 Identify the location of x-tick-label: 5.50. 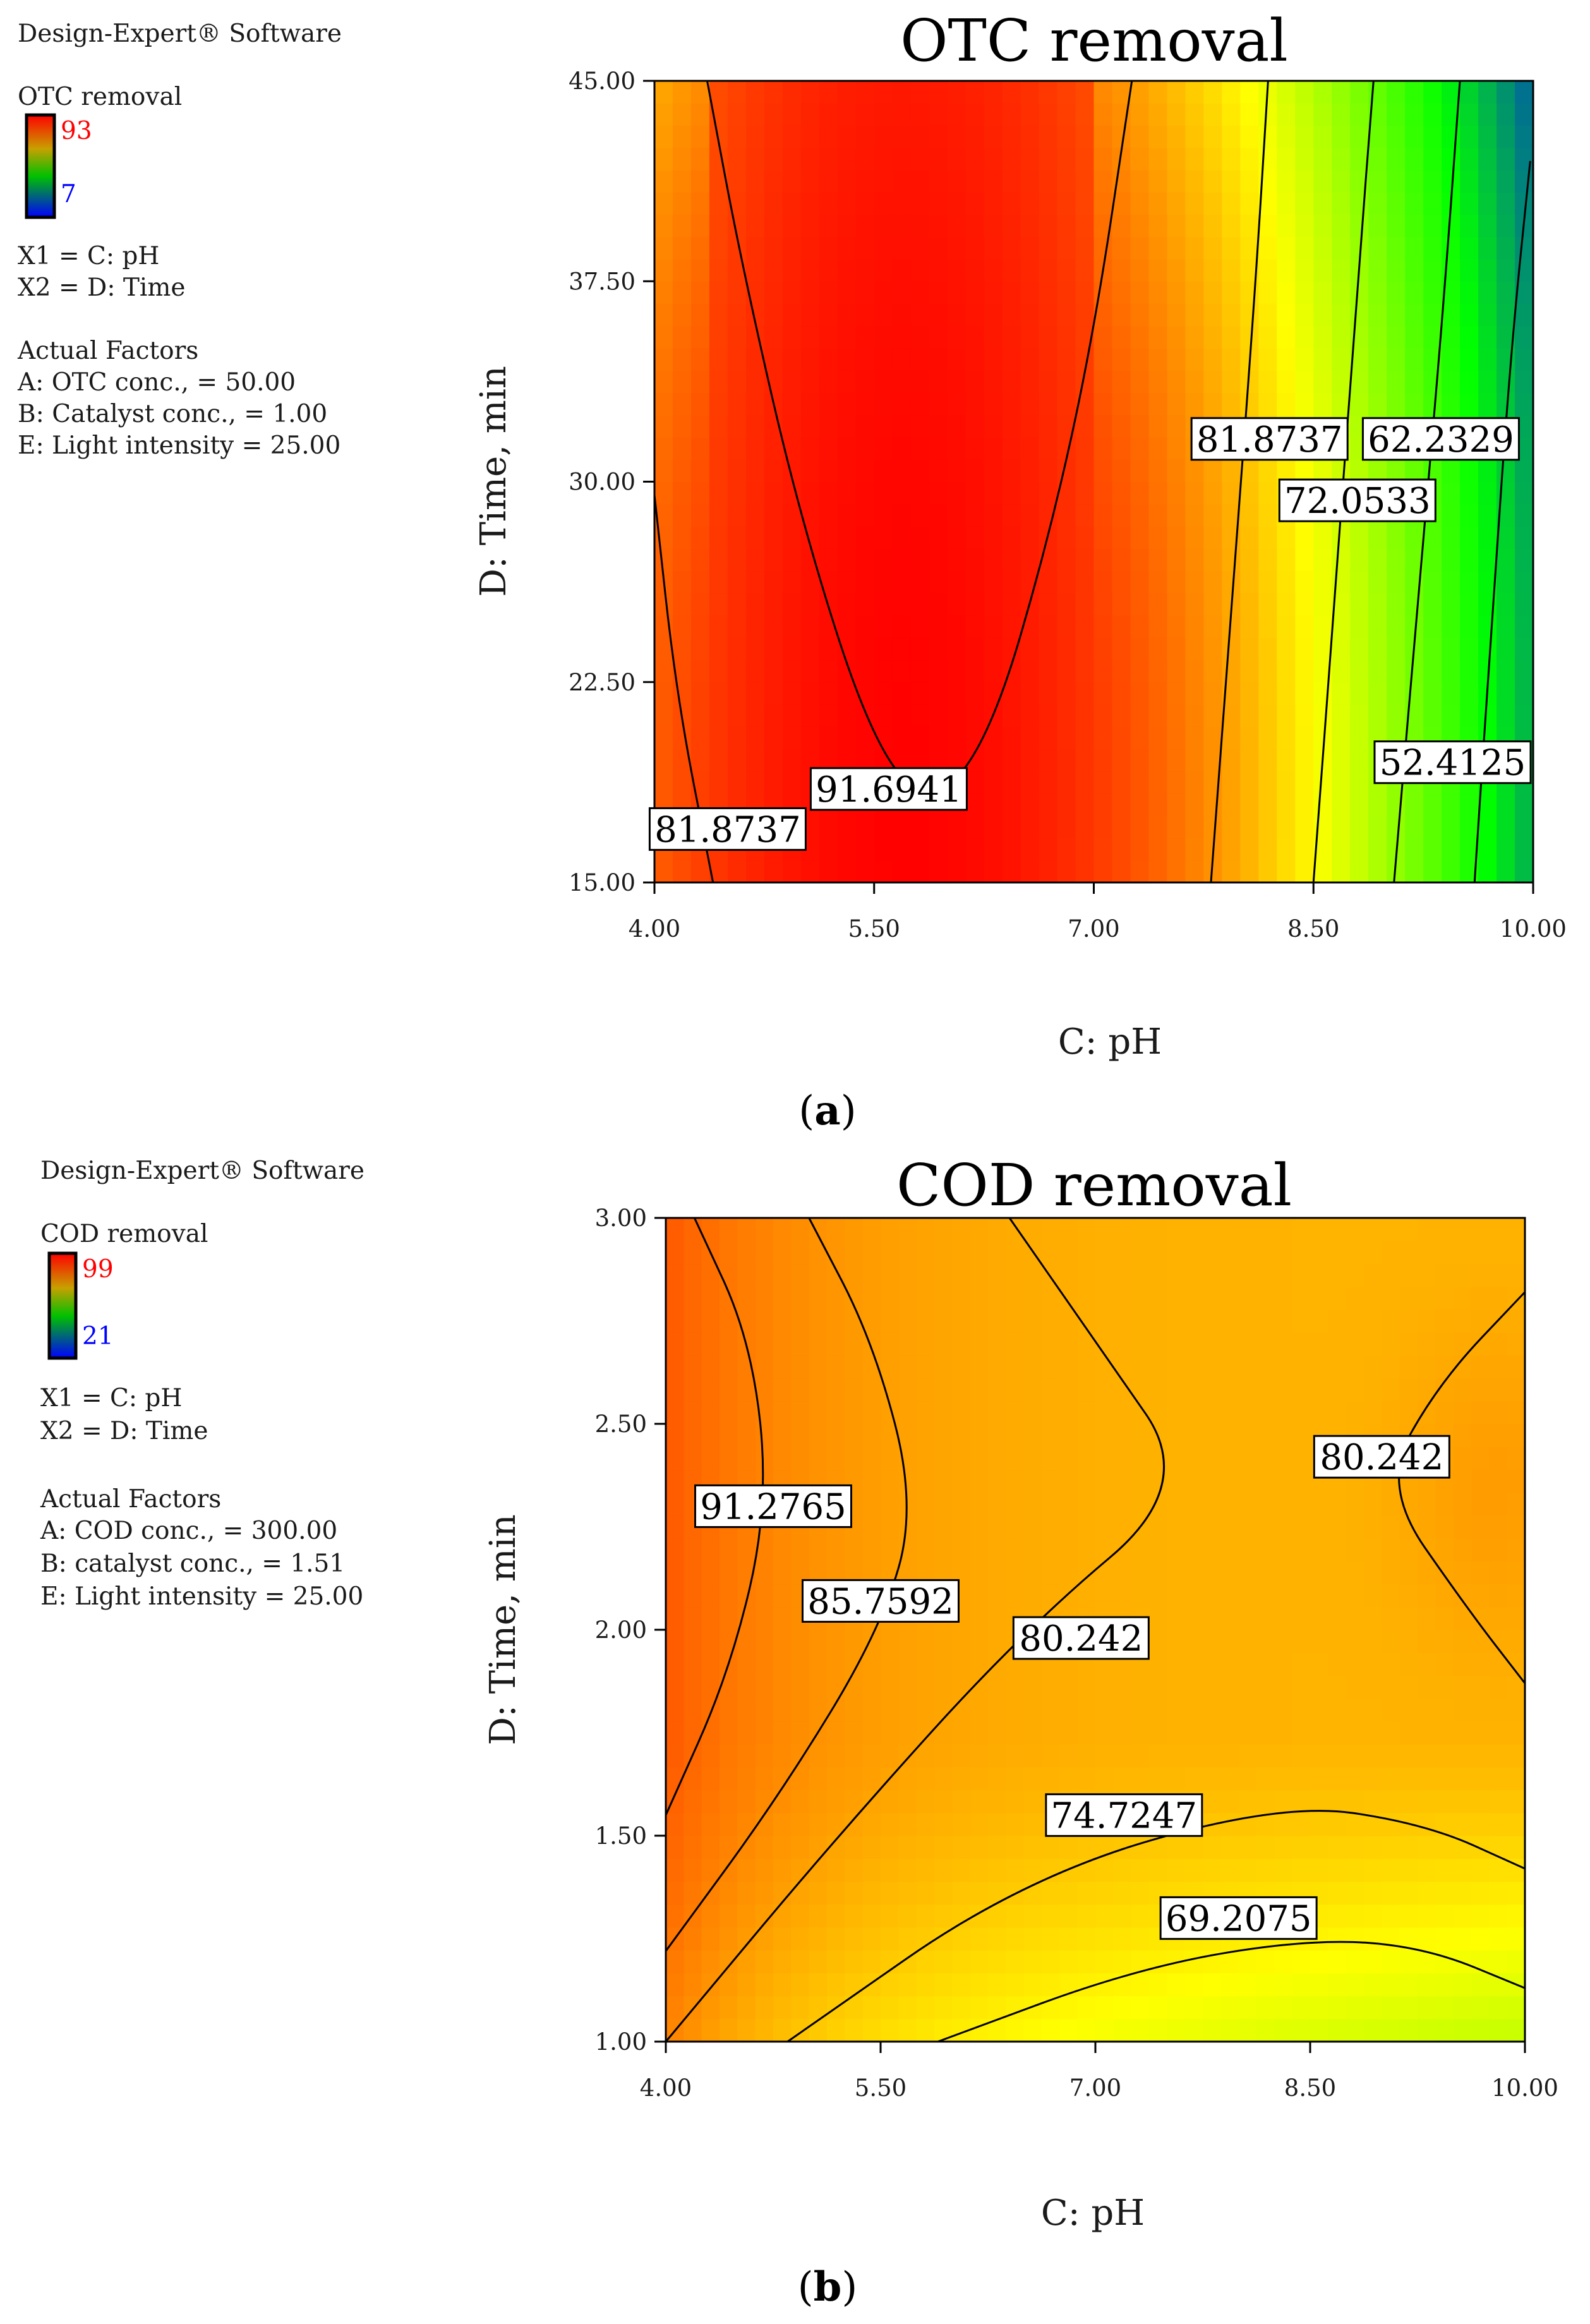
(874, 929).